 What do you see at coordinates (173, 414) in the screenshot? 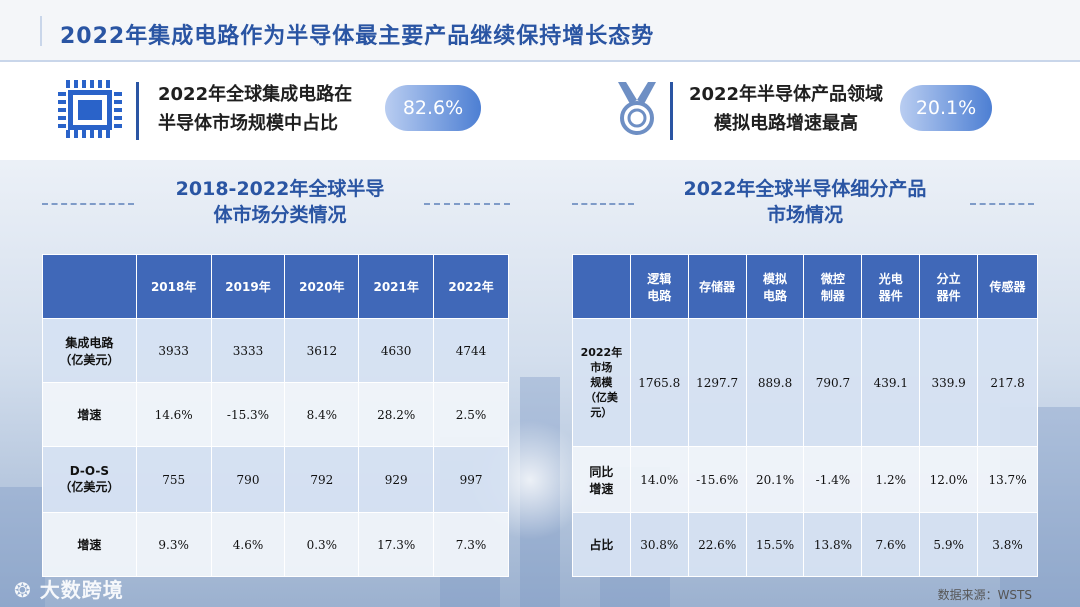
I see `table-cell: 14.6%` at bounding box center [173, 414].